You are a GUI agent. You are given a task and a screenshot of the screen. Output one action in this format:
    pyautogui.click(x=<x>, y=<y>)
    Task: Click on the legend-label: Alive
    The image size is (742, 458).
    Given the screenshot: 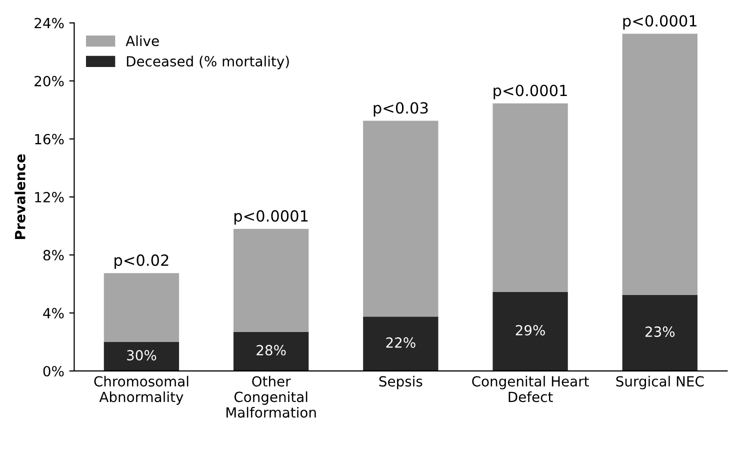 What is the action you would take?
    pyautogui.click(x=142, y=40)
    